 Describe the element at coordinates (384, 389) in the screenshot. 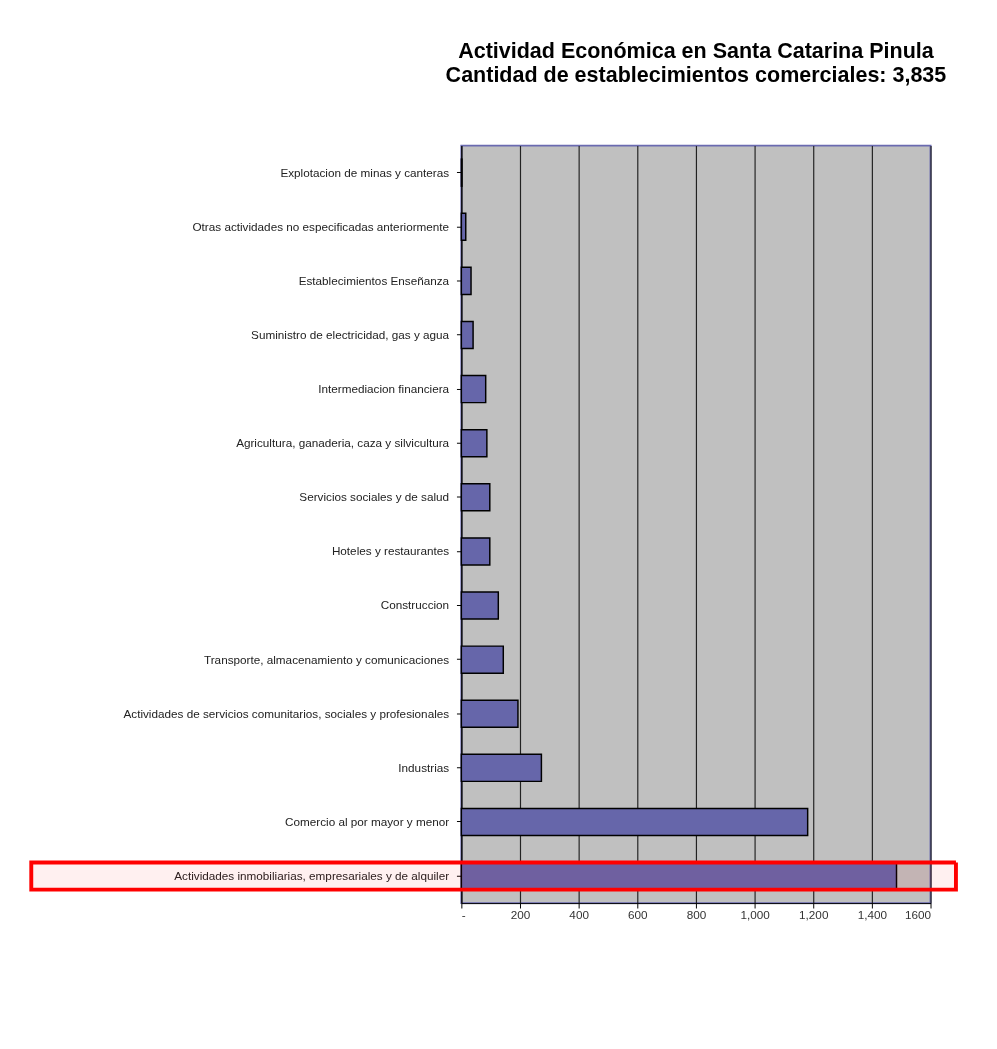

I see `y-tick-label: Intermediacion financiera` at that location.